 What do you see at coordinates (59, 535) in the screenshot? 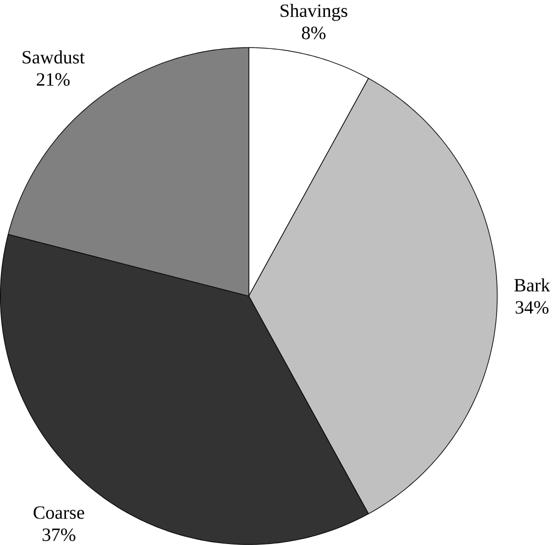
I see `data-label: 37%` at bounding box center [59, 535].